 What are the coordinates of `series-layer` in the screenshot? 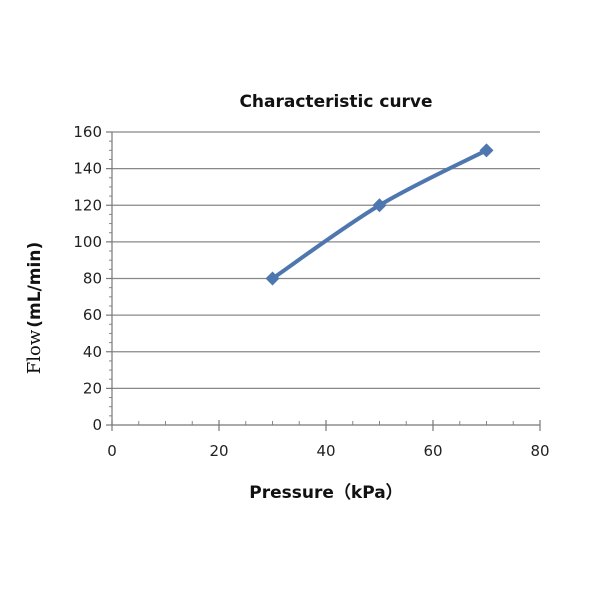 It's located at (379, 214).